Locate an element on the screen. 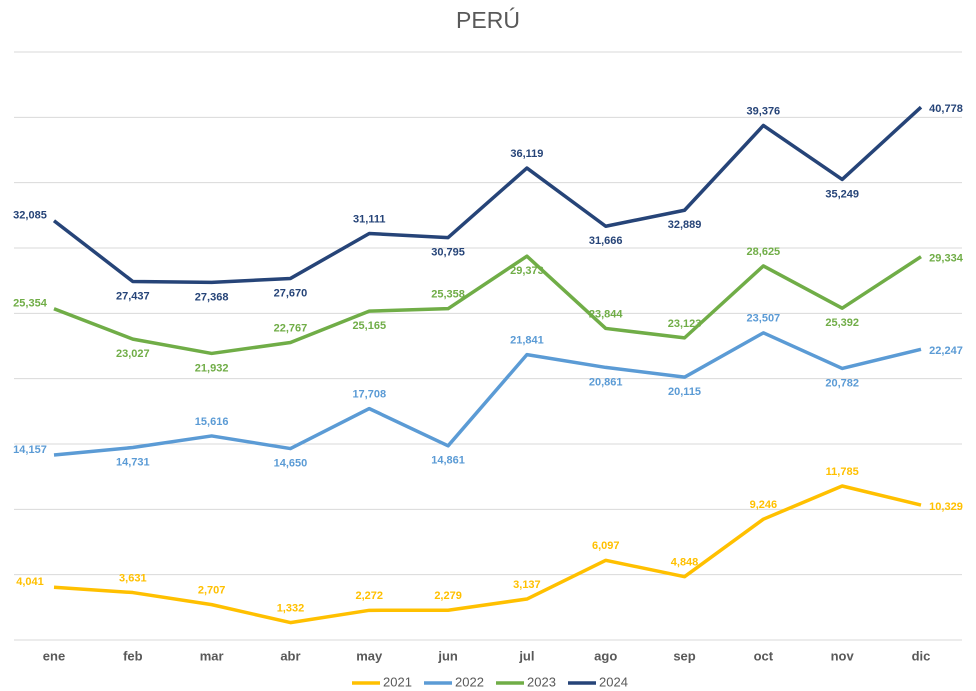 Image resolution: width=976 pixels, height=691 pixels. data-label: 2,279 is located at coordinates (448, 596).